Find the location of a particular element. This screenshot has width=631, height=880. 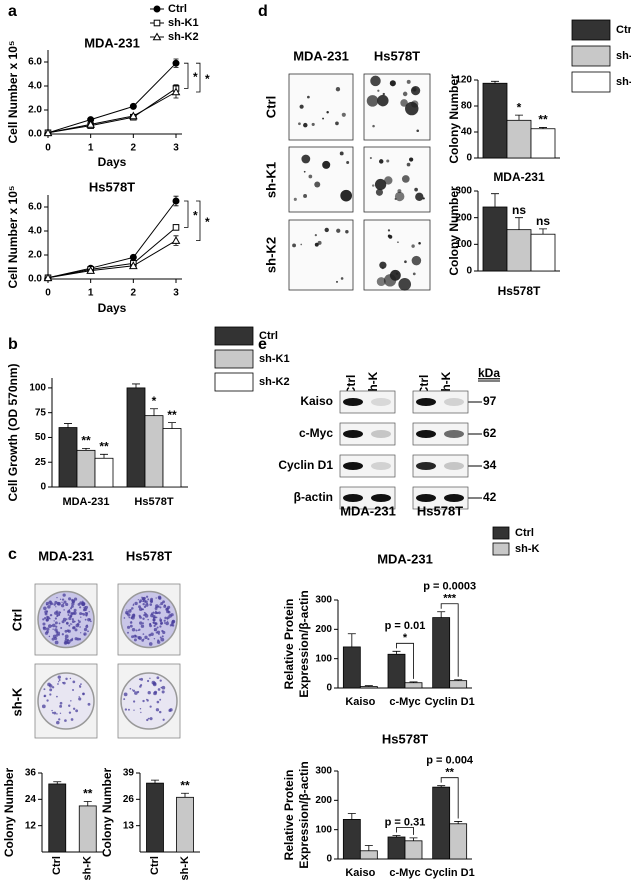

comparison-bracket is located at coordinates (449, 798).